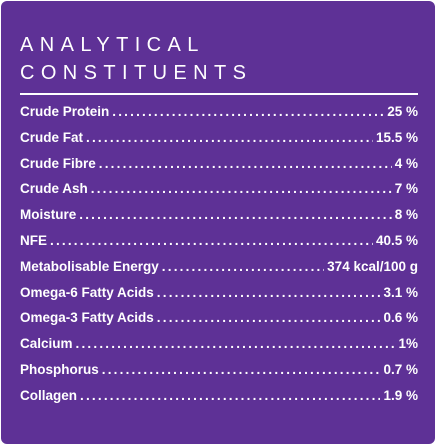 The image size is (437, 446). I want to click on constituent-row-collagen: Collagen 1.9 %, so click(219, 401).